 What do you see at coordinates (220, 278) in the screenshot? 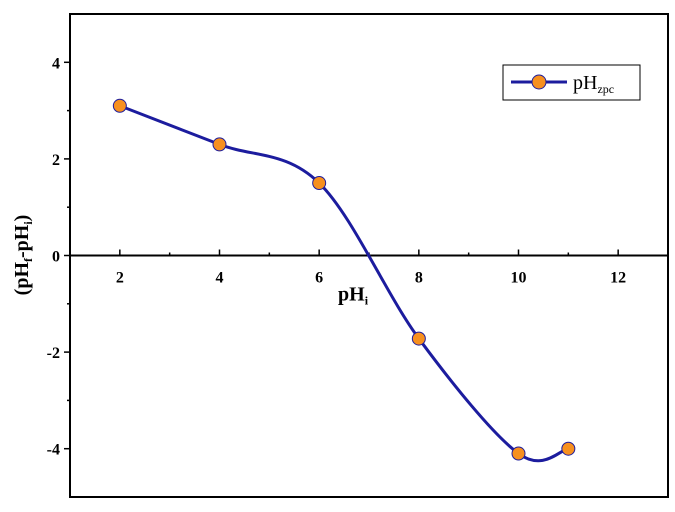
I see `x-tick-label: 4` at bounding box center [220, 278].